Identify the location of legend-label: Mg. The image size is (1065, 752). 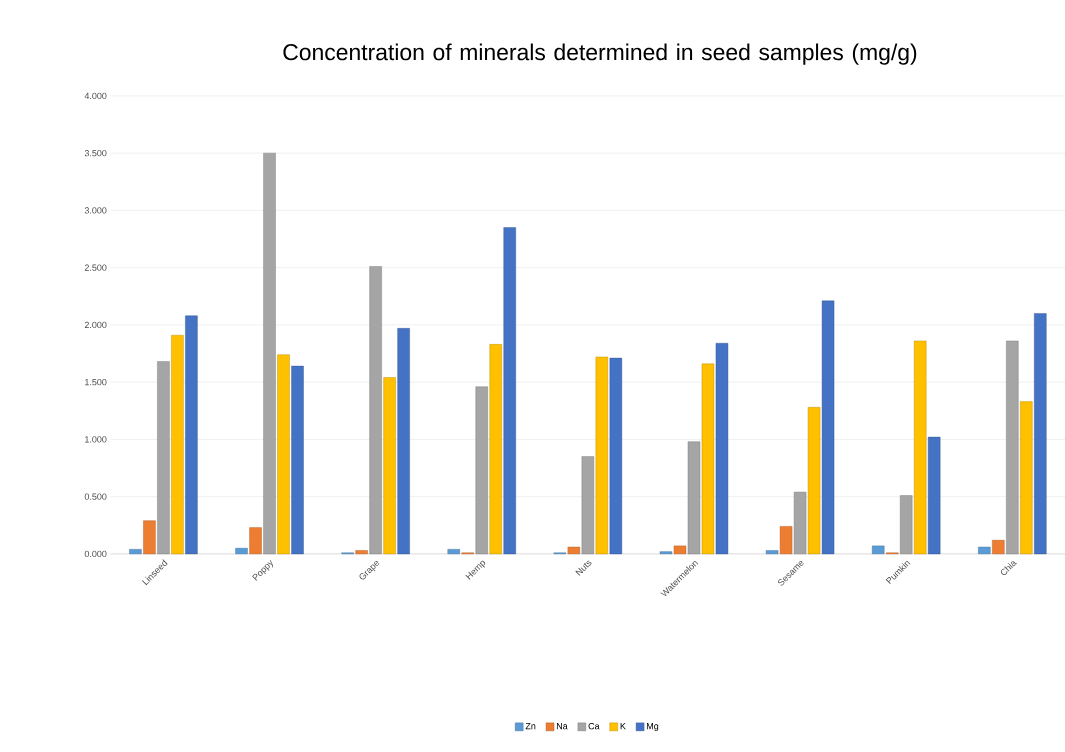
(653, 727).